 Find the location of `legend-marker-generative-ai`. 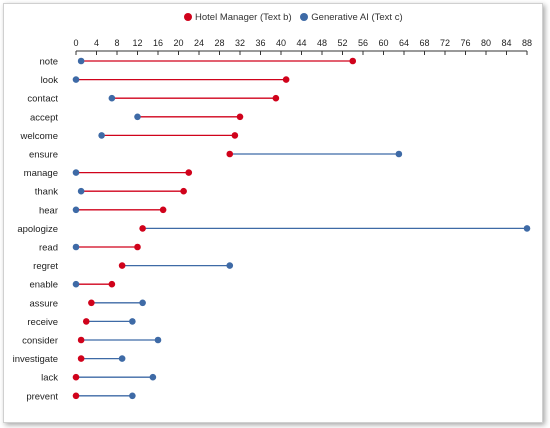

legend-marker-generative-ai is located at coordinates (304, 17).